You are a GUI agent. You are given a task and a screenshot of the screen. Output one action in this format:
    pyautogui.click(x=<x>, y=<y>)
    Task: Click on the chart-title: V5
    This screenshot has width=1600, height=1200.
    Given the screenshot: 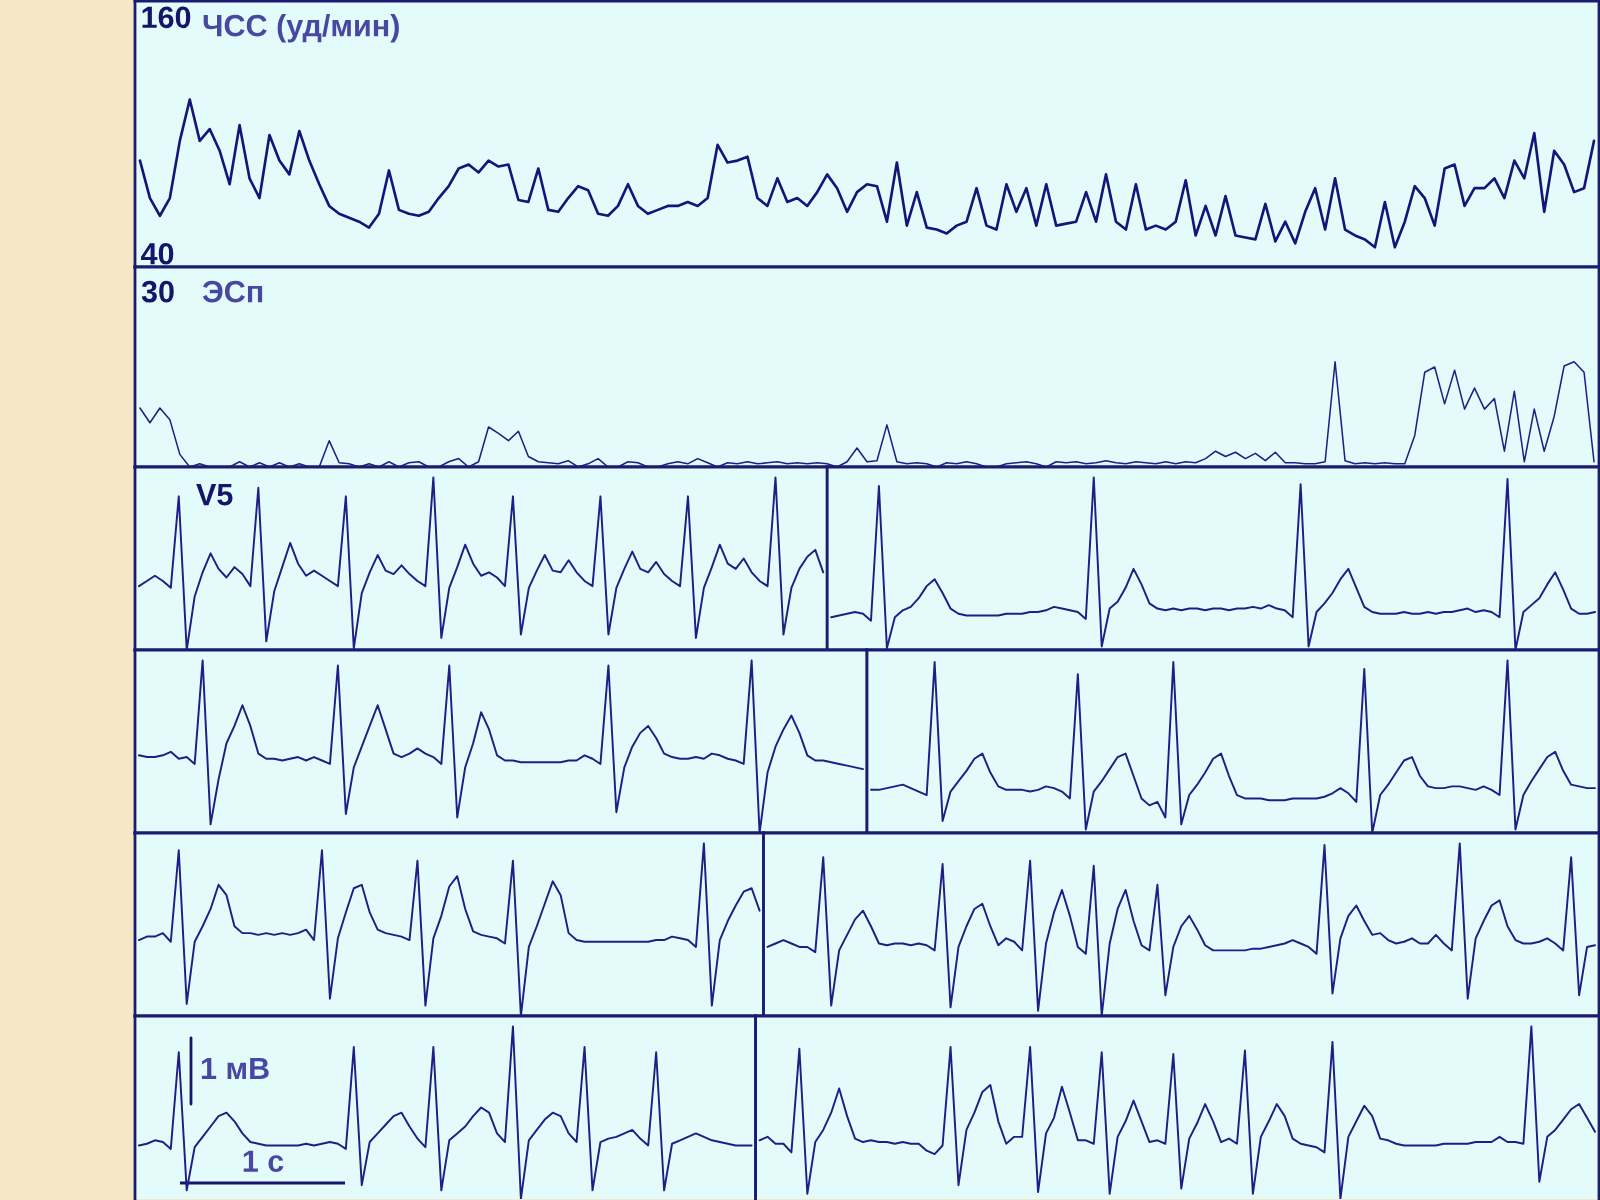 What is the action you would take?
    pyautogui.click(x=214, y=495)
    